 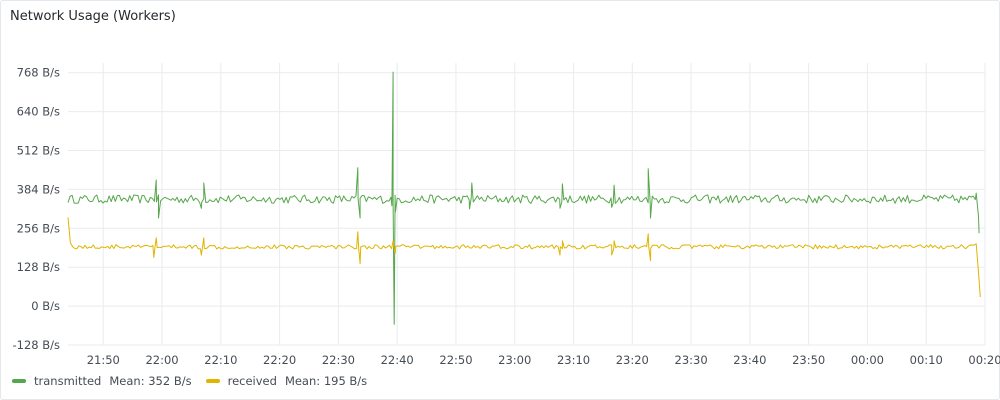 What do you see at coordinates (170, 381) in the screenshot?
I see `legend-mean-transmitted: 352 B/s` at bounding box center [170, 381].